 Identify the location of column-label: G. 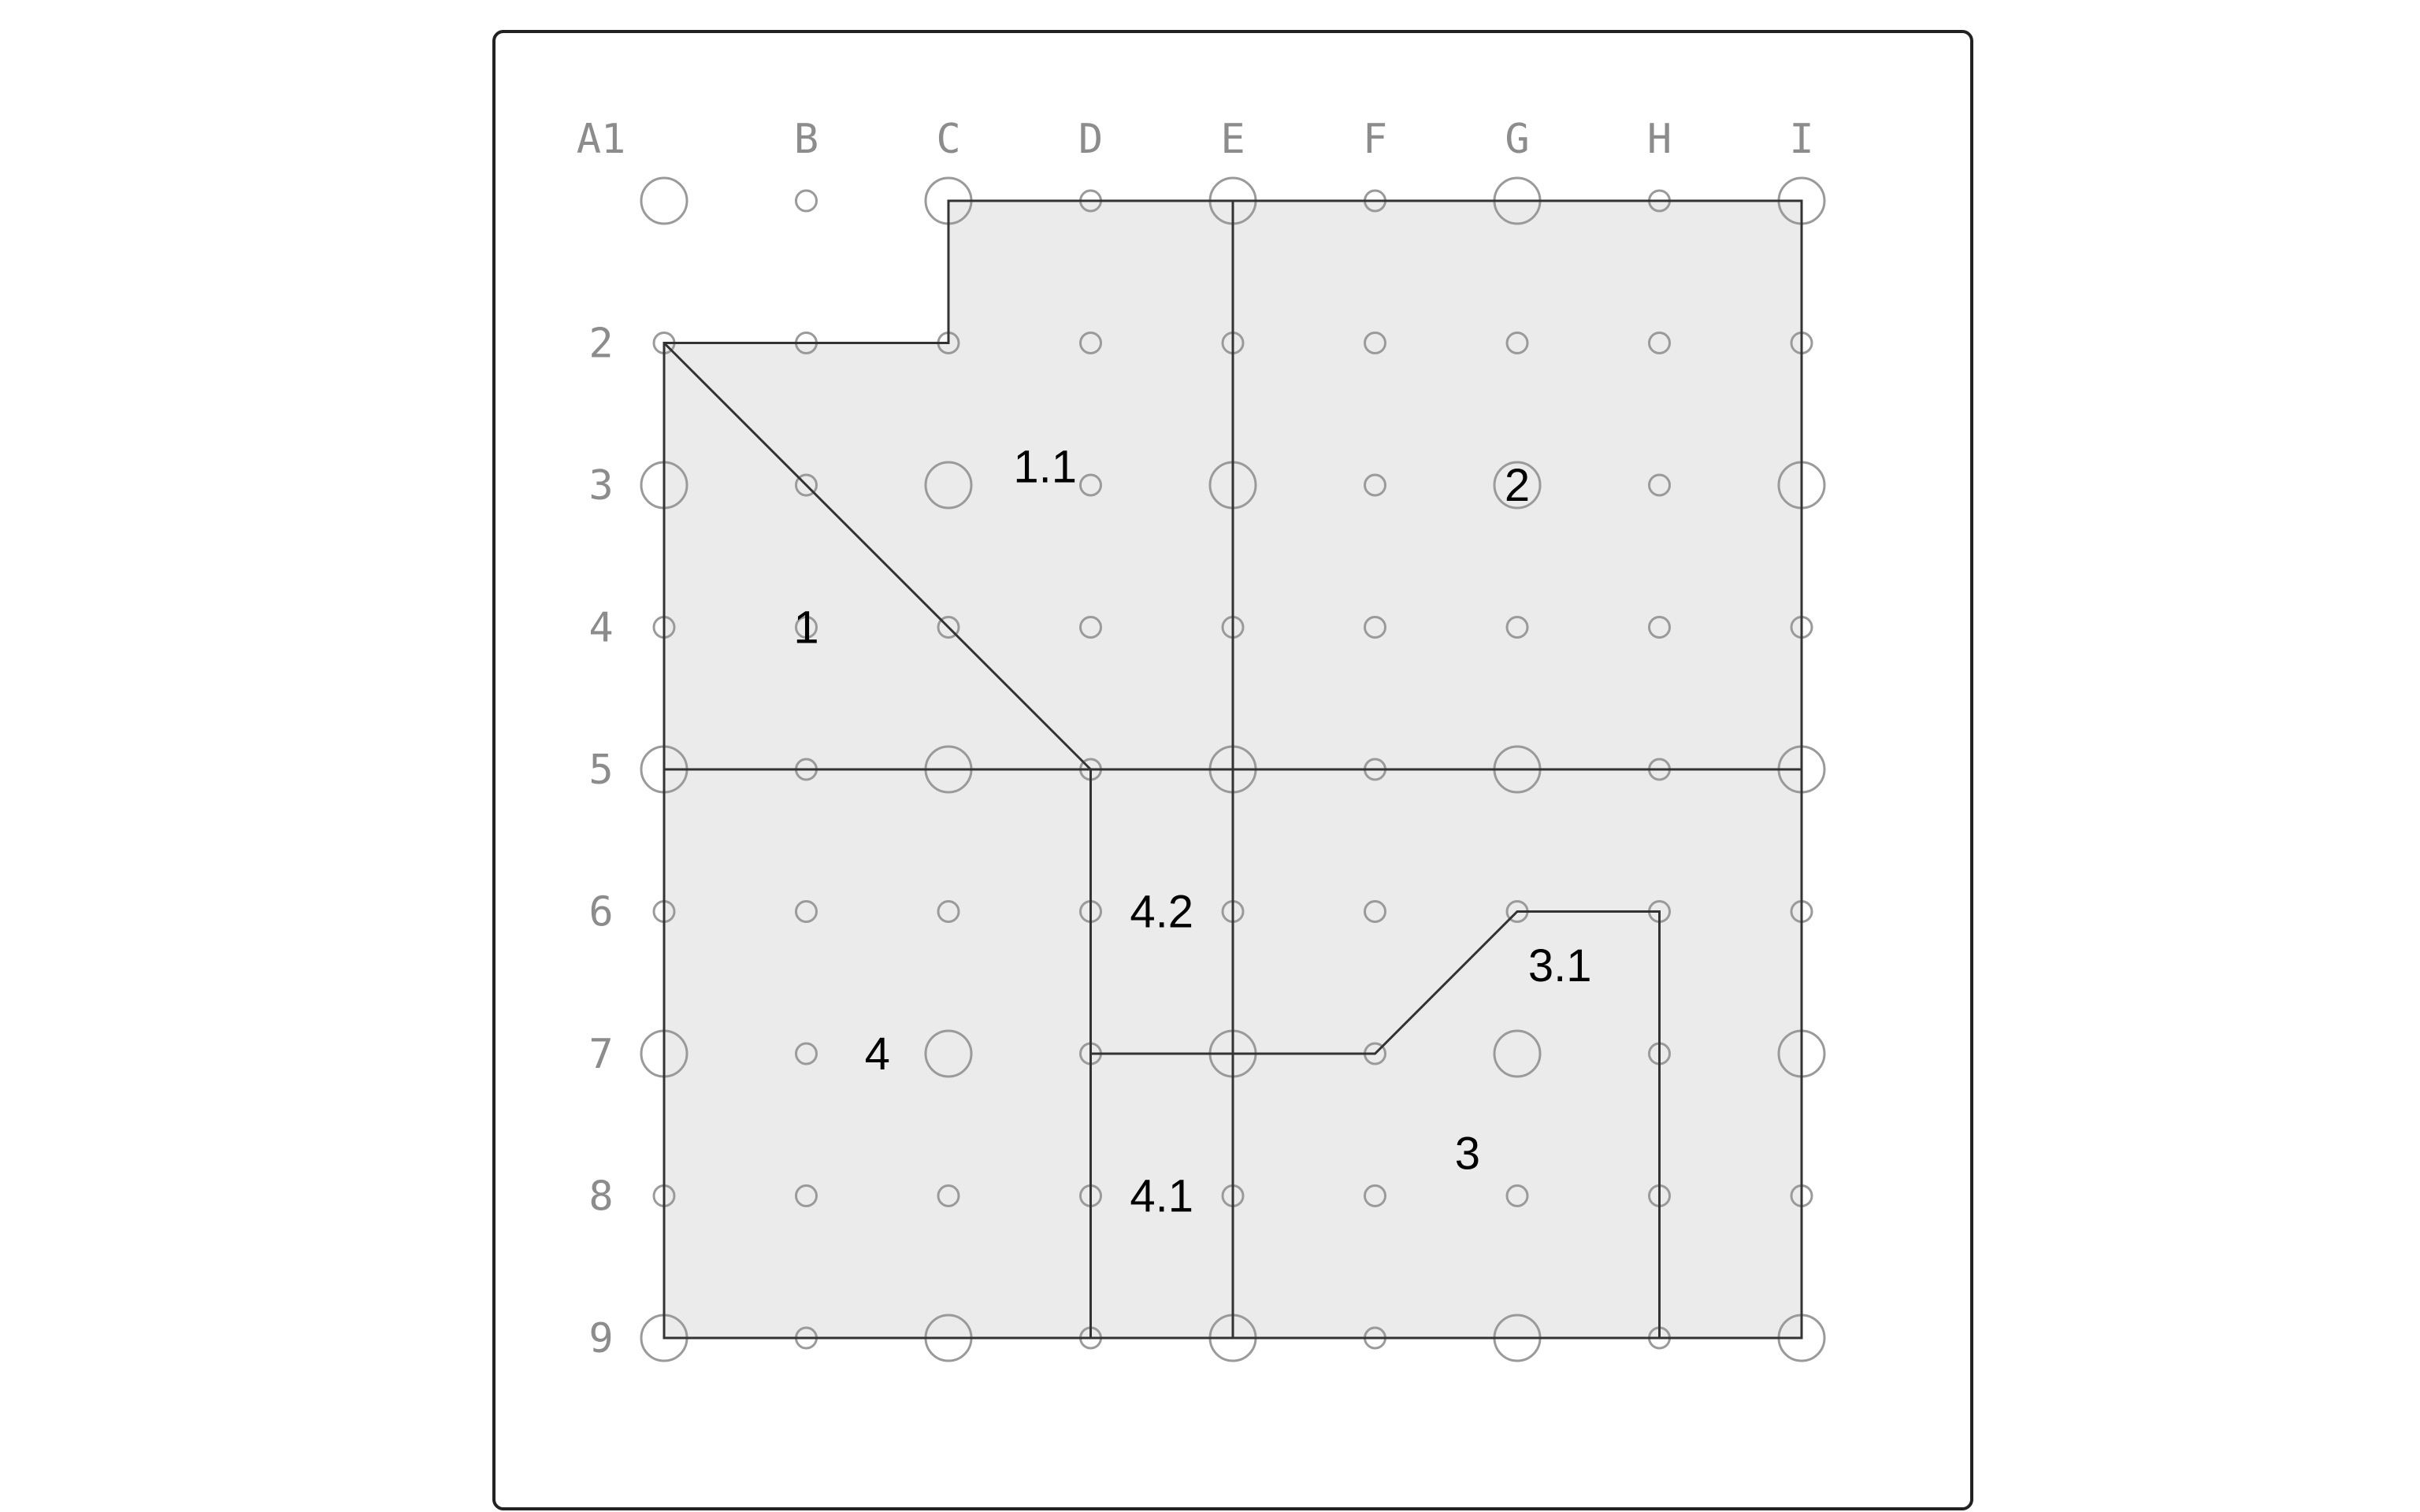
(1517, 139).